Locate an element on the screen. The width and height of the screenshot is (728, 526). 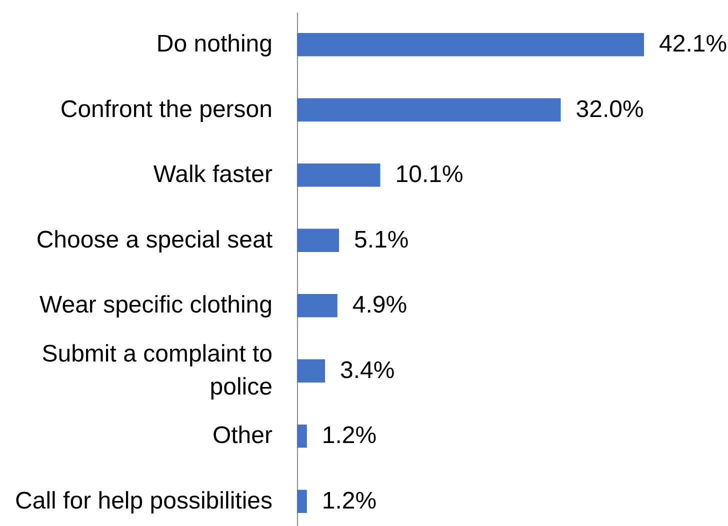
data-label: 10.1% is located at coordinates (429, 174).